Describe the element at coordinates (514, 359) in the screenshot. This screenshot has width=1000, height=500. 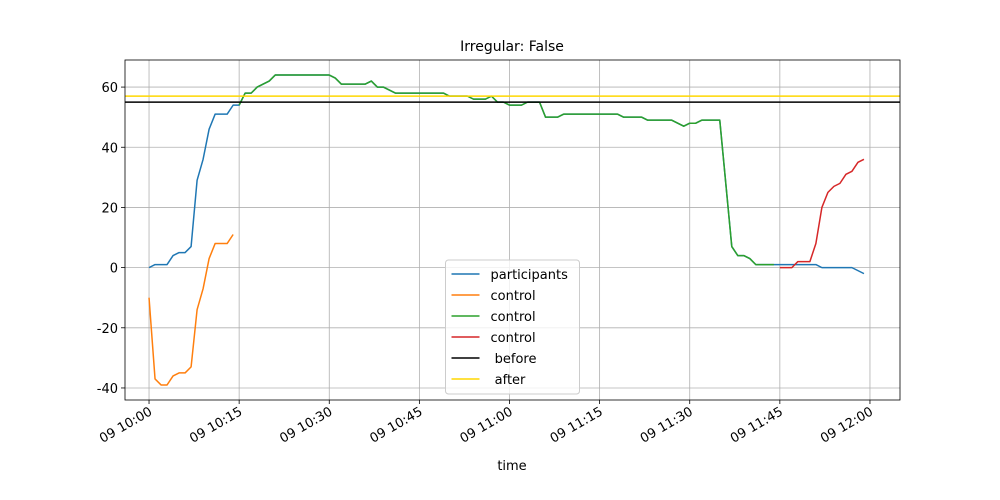
I see `legend-label: before` at that location.